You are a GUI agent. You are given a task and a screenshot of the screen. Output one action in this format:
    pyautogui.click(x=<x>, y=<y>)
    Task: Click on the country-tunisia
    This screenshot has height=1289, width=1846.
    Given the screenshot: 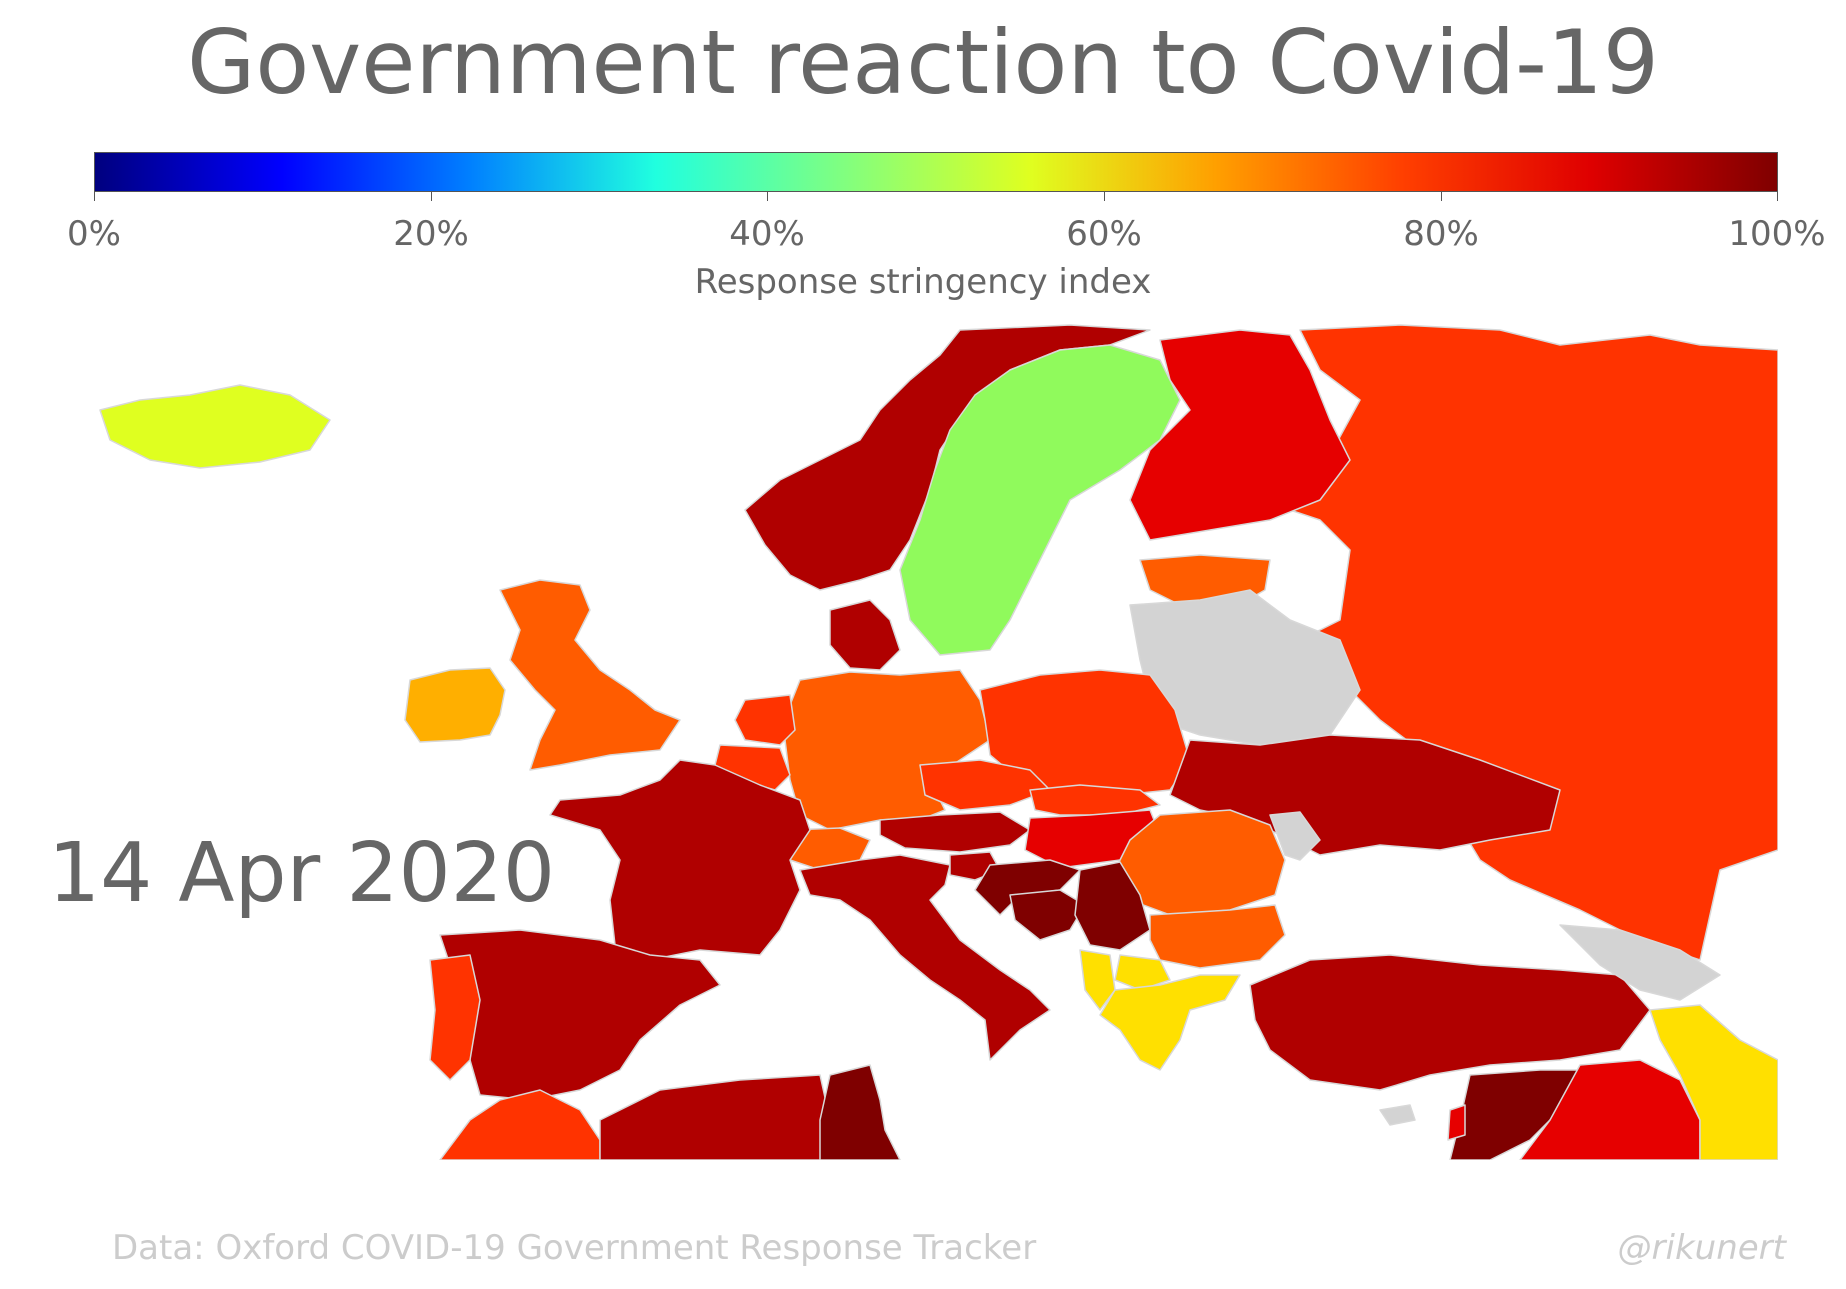 What is the action you would take?
    pyautogui.click(x=860, y=1112)
    